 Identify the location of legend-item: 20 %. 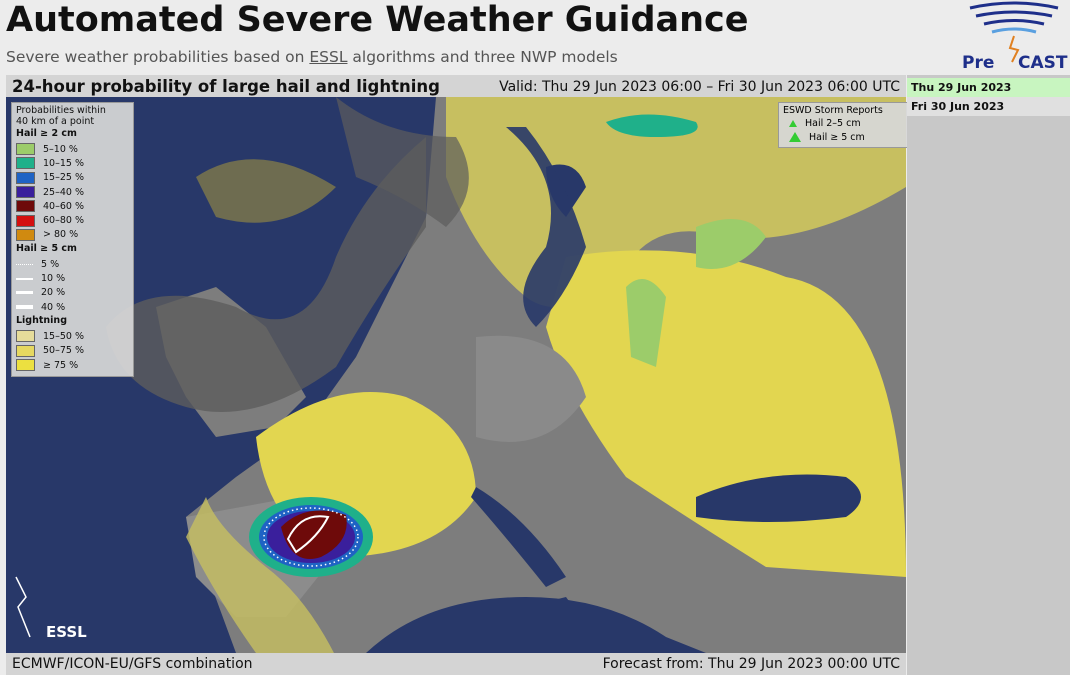
(72, 293).